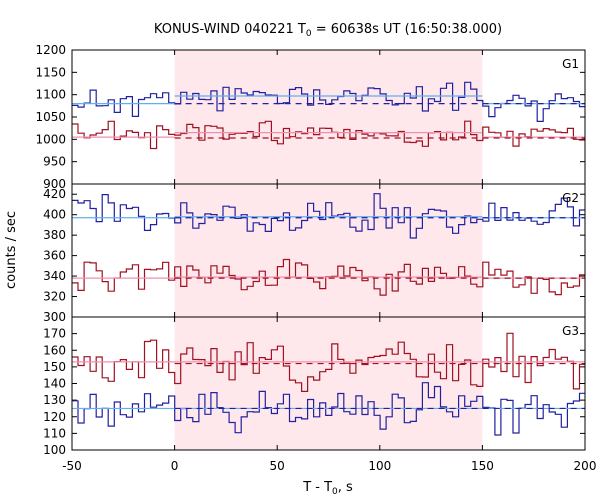 This screenshot has width=600, height=500. What do you see at coordinates (54, 194) in the screenshot?
I see `y-tick-label: 420` at bounding box center [54, 194].